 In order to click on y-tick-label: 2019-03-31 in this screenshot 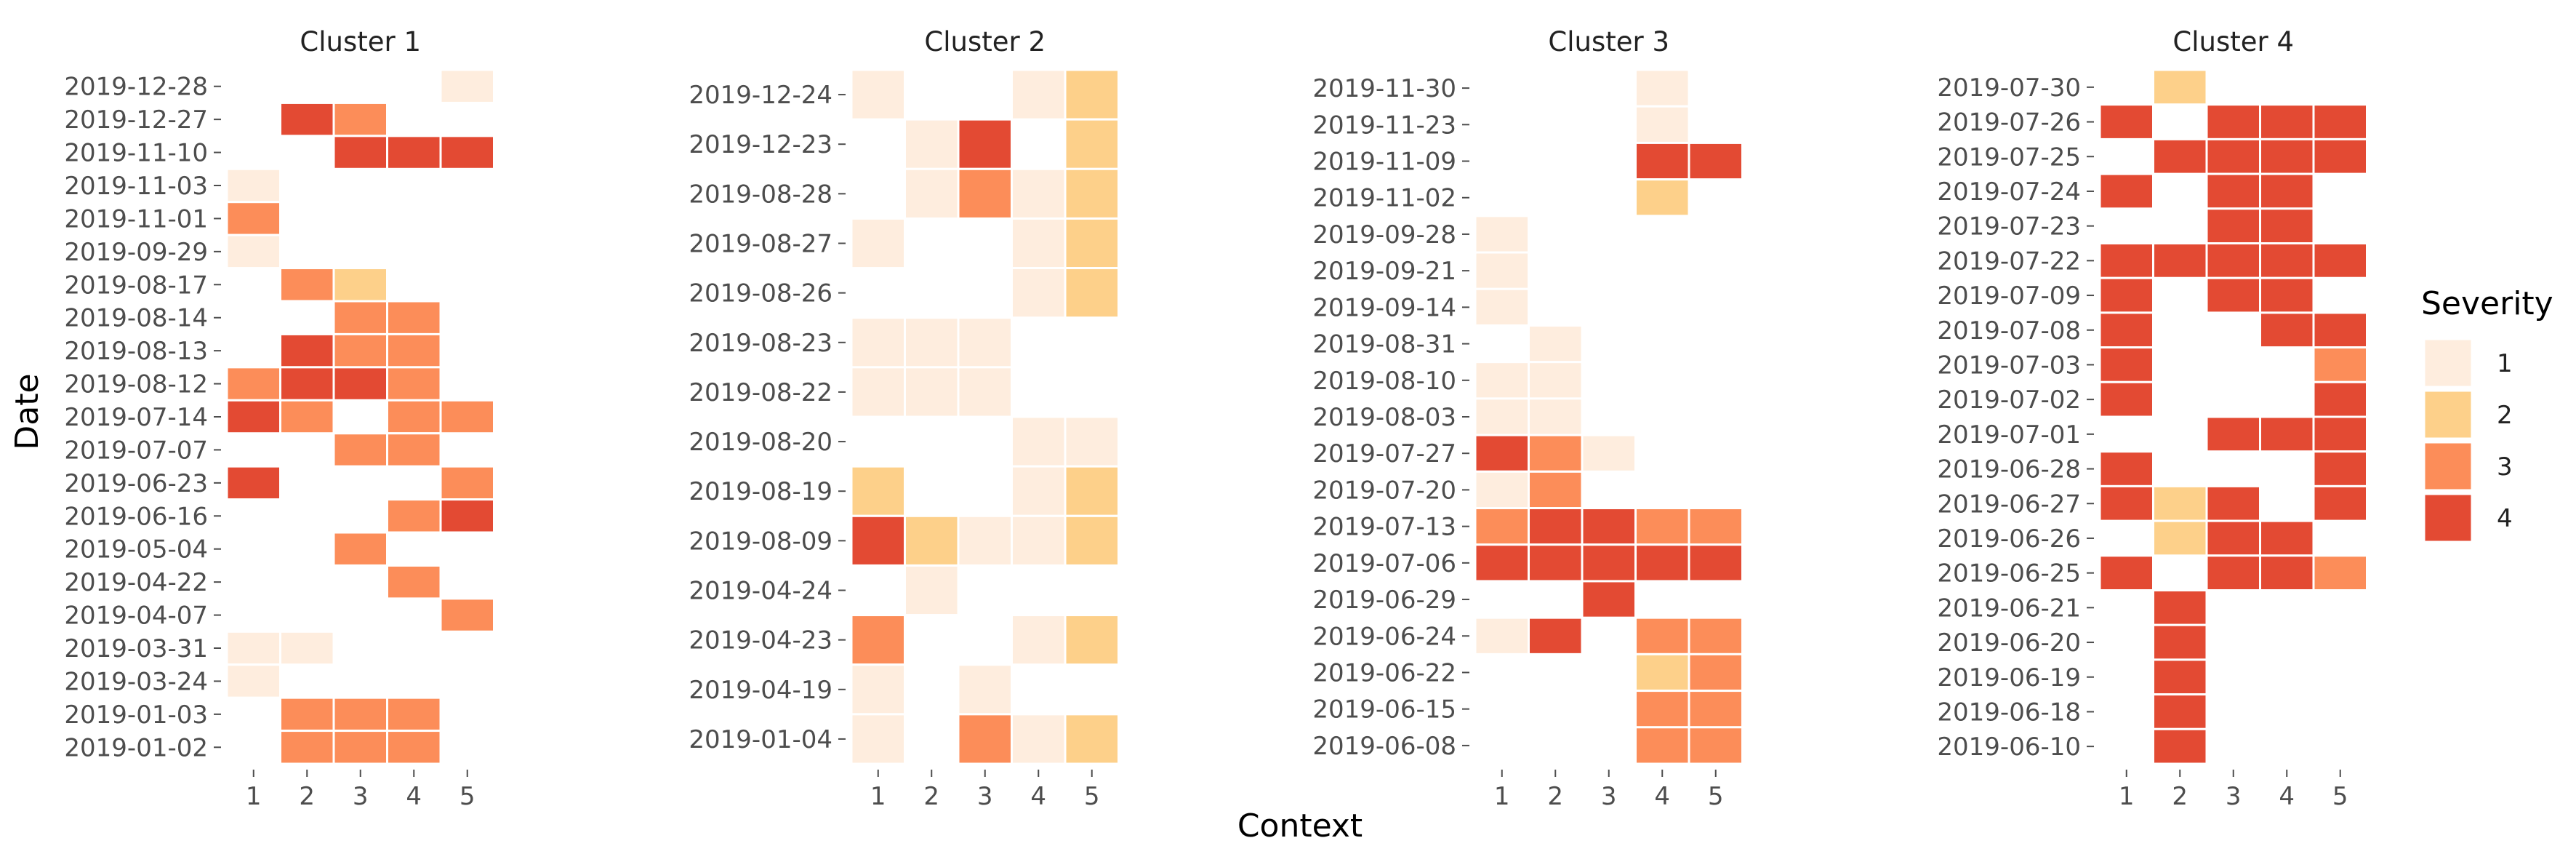, I will do `click(136, 648)`.